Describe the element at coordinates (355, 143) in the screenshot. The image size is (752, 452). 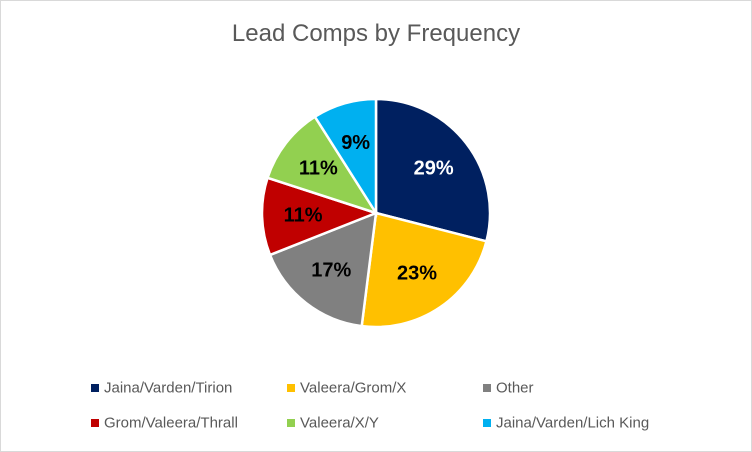
I see `slice-label-jaina-varden-lich-king: 9%` at that location.